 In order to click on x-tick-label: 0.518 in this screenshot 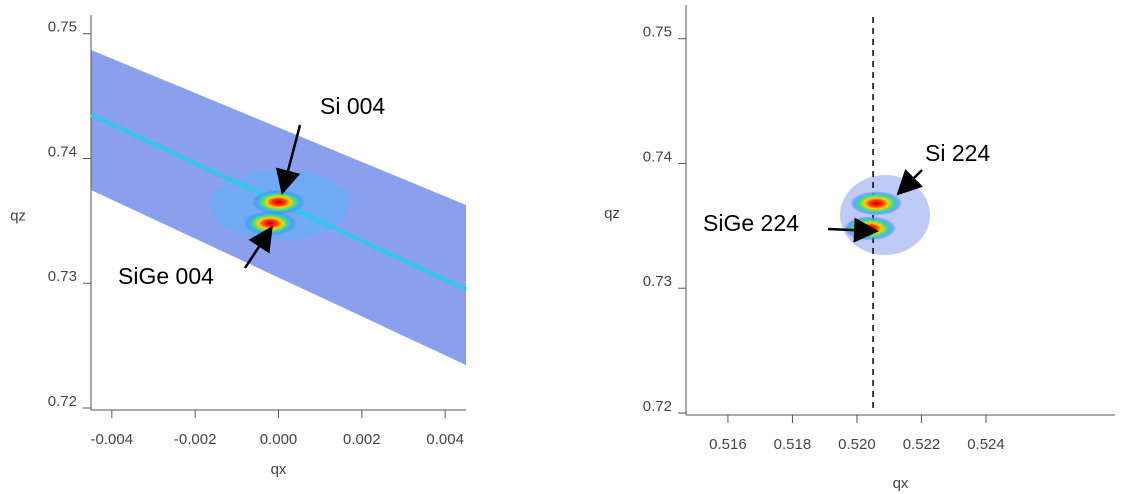, I will do `click(793, 444)`.